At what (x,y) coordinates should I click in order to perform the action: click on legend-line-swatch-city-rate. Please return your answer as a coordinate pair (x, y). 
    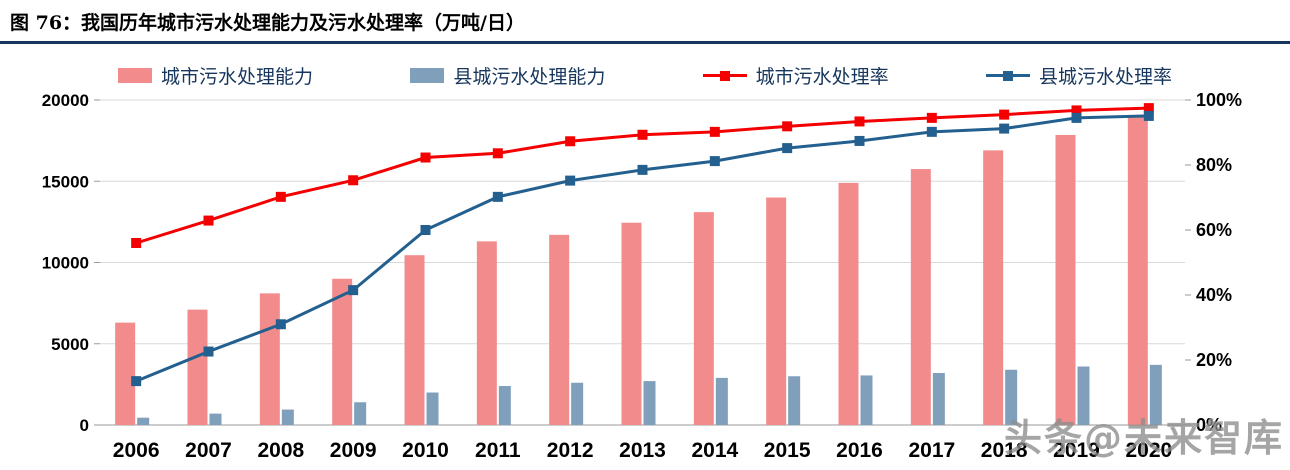
    Looking at the image, I should click on (724, 76).